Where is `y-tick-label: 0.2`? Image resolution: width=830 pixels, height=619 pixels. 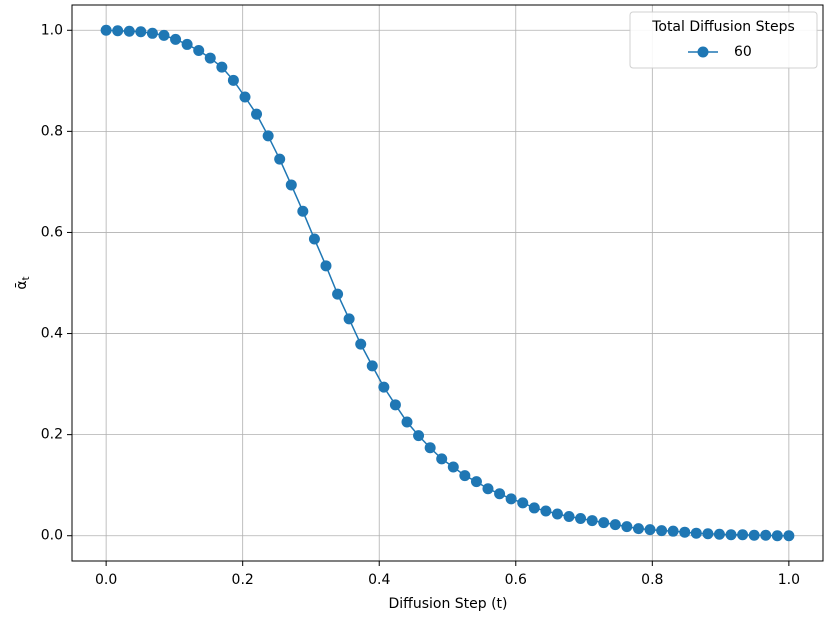 y-tick-label: 0.2 is located at coordinates (52, 435).